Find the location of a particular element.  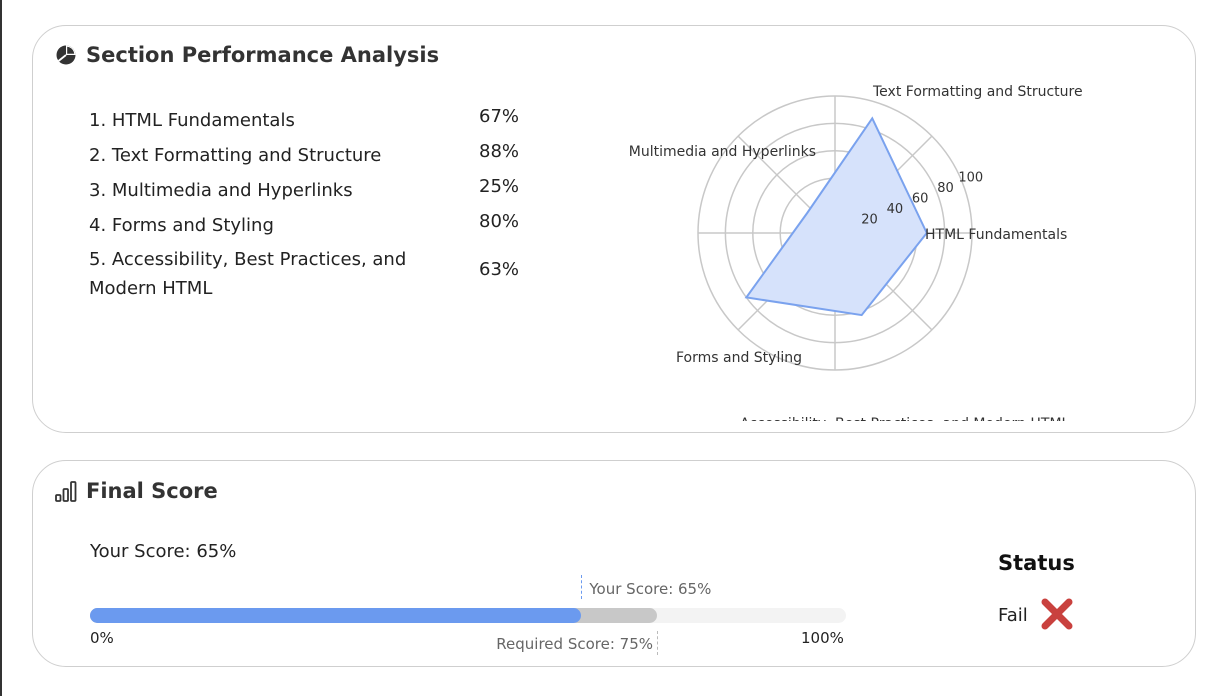

window-edge is located at coordinates (1, 348).